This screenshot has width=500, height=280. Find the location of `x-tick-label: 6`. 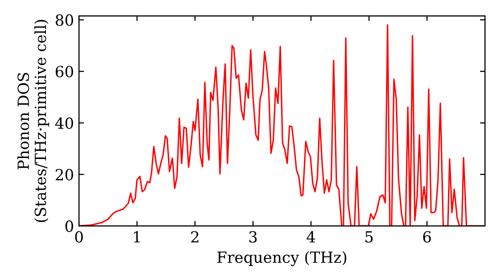

x-tick-label: 6 is located at coordinates (427, 237).